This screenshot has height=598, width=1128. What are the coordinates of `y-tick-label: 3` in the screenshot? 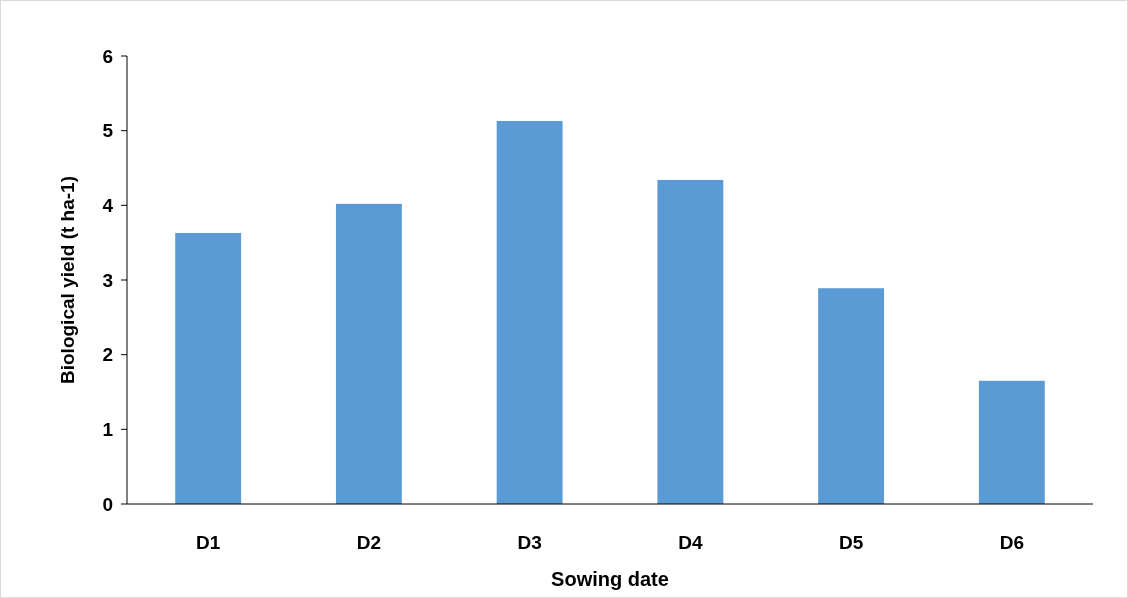 It's located at (107, 280).